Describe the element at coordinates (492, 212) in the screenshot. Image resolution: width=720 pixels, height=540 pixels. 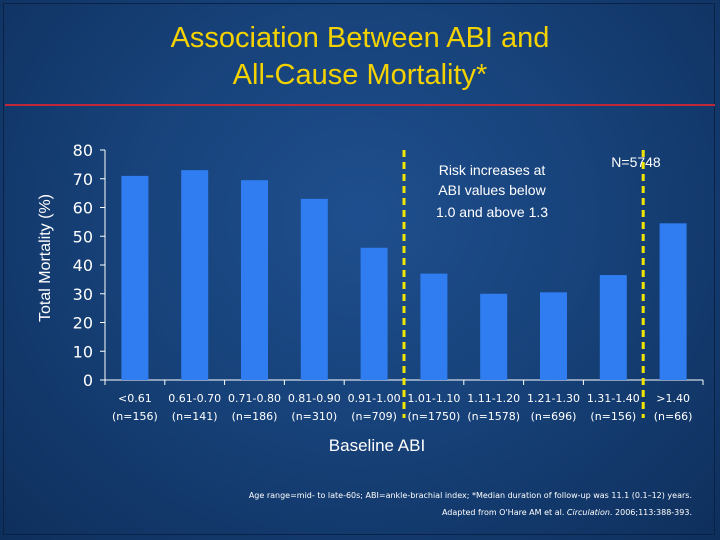
I see `annotation-line-3: 1.0 and above 1.3` at that location.